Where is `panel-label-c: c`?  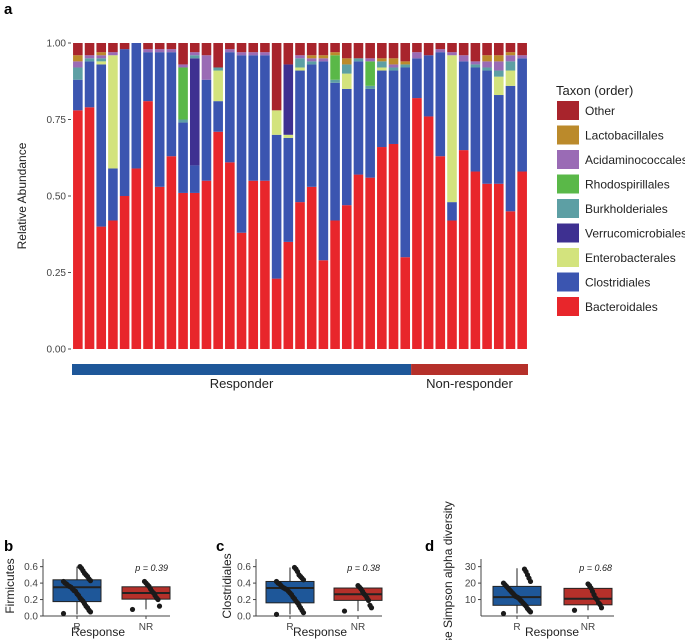
panel-label-c: c is located at coordinates (220, 546).